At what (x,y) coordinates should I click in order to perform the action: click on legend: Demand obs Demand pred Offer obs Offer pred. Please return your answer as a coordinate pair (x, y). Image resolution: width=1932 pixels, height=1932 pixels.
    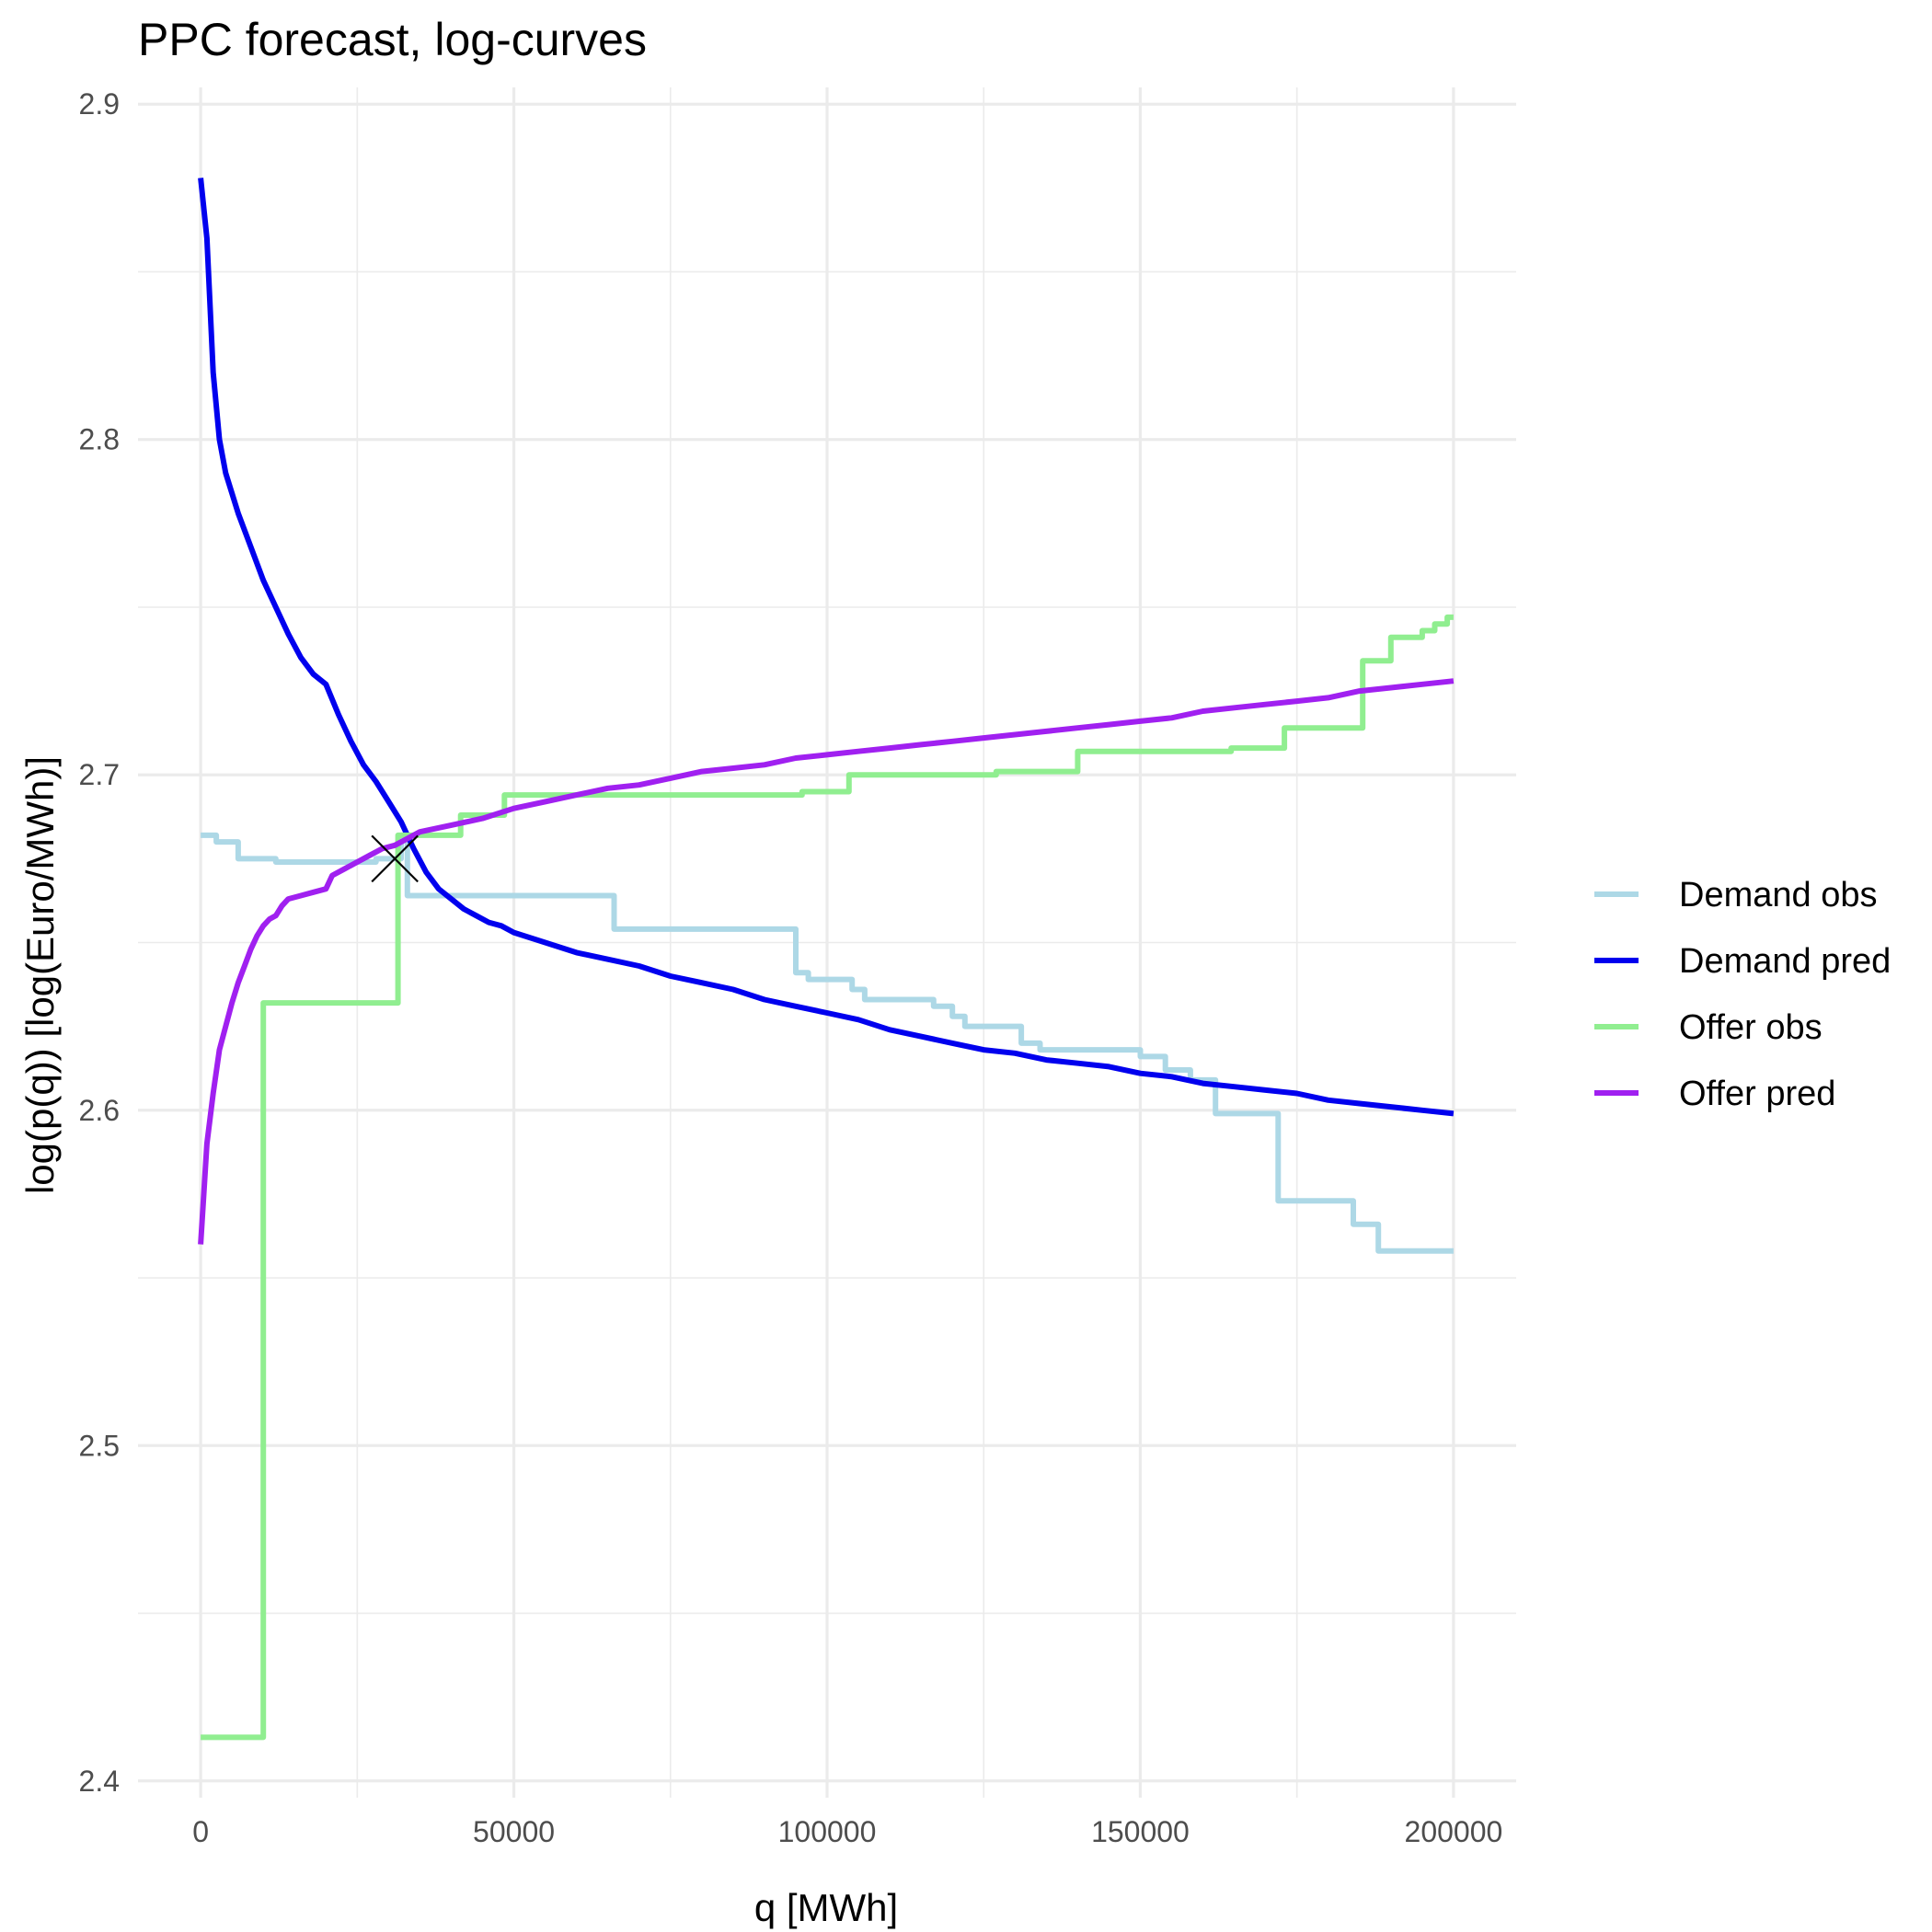
    Looking at the image, I should click on (1742, 995).